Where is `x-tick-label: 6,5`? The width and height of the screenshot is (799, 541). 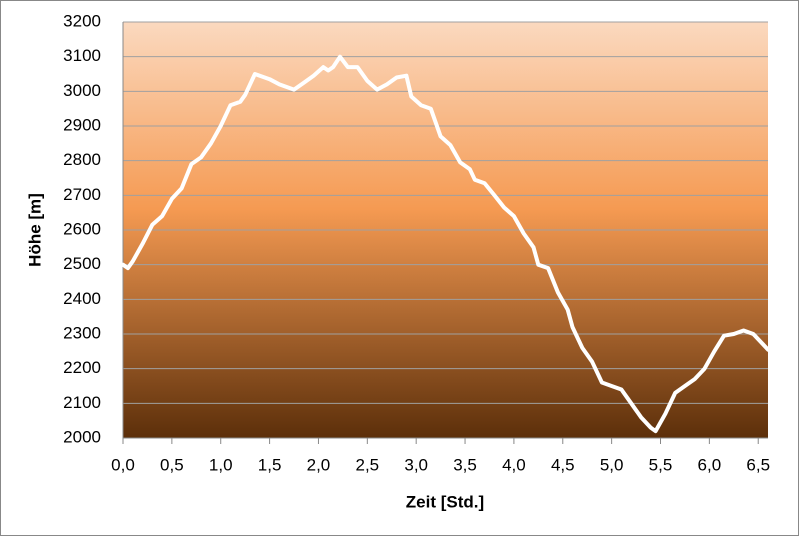
x-tick-label: 6,5 is located at coordinates (758, 464).